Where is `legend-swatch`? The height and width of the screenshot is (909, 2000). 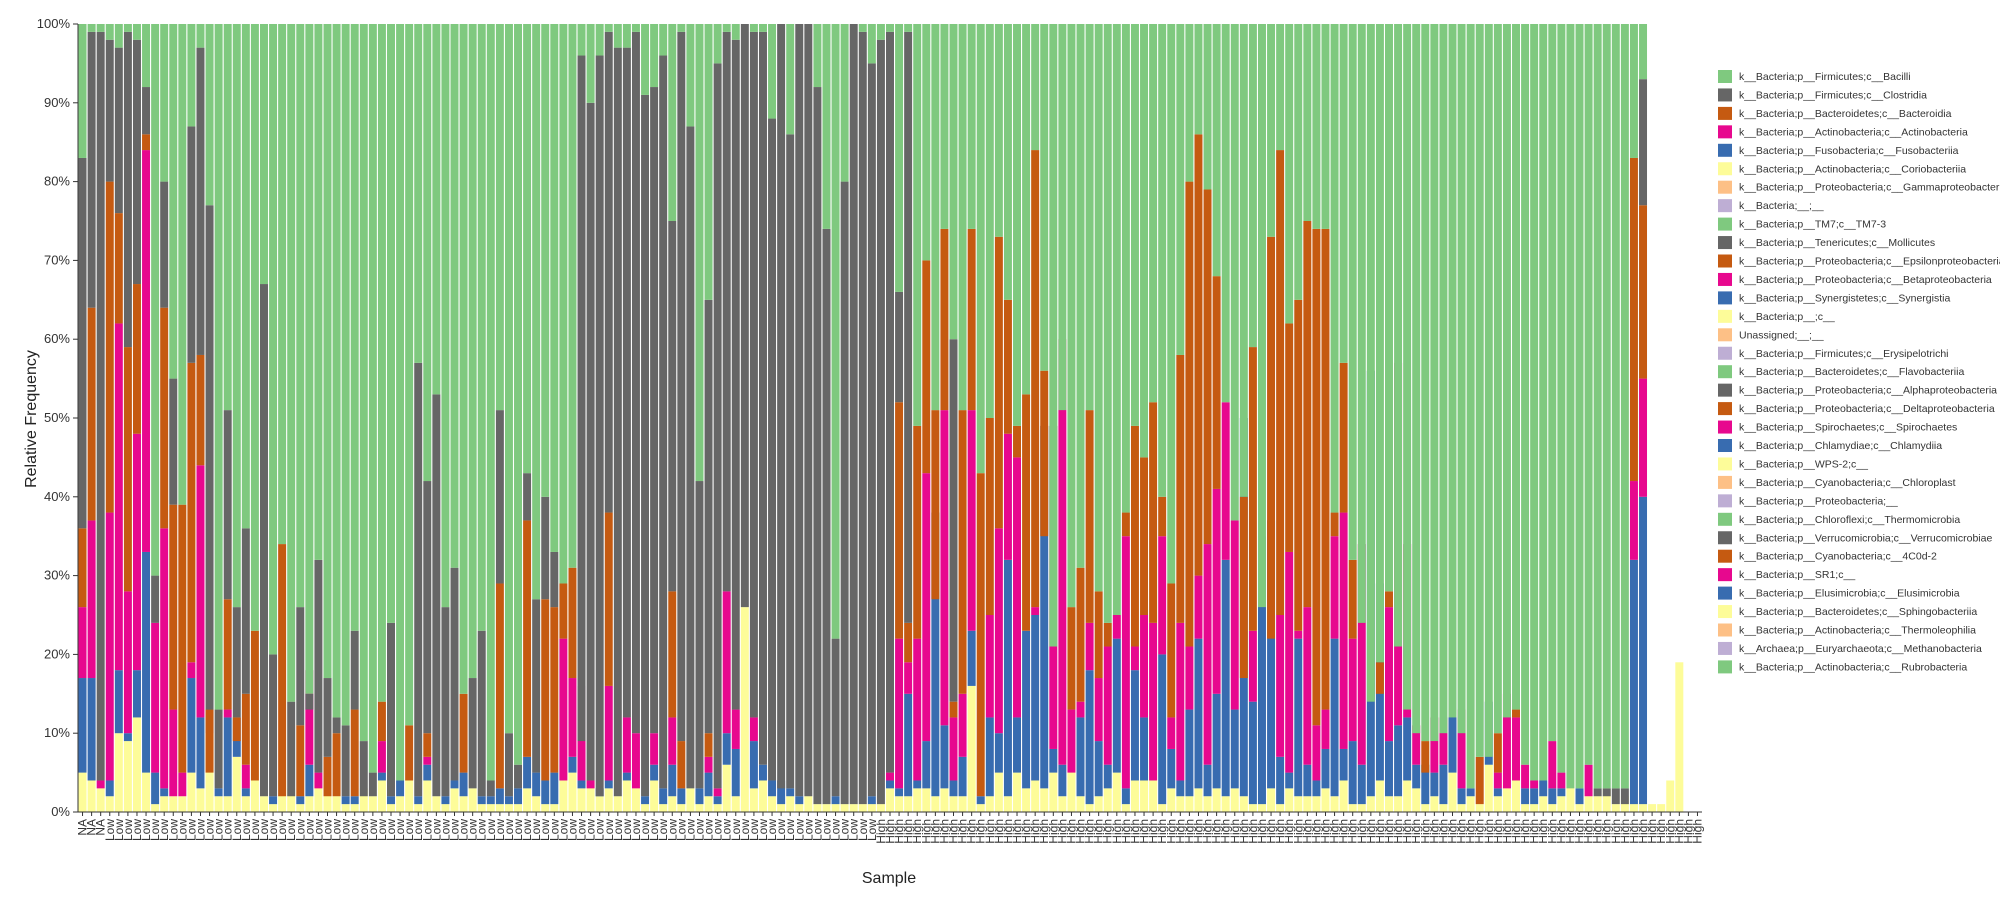 legend-swatch is located at coordinates (1725, 353).